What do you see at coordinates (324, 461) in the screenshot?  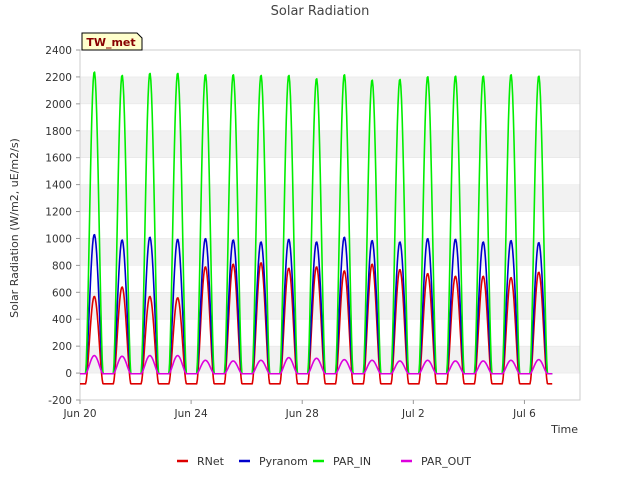 I see `legend: RNet Pyranom PAR_IN PAR_OUT` at bounding box center [324, 461].